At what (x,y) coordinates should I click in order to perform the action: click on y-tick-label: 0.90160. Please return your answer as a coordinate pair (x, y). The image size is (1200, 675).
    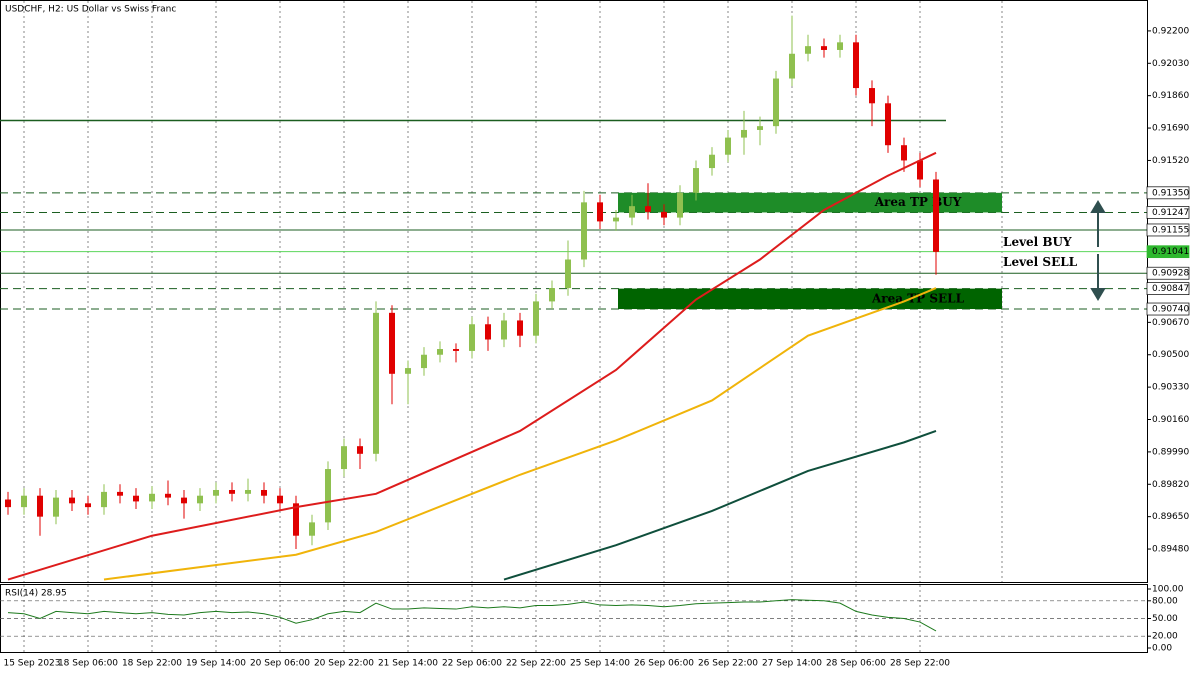
    Looking at the image, I should click on (1170, 420).